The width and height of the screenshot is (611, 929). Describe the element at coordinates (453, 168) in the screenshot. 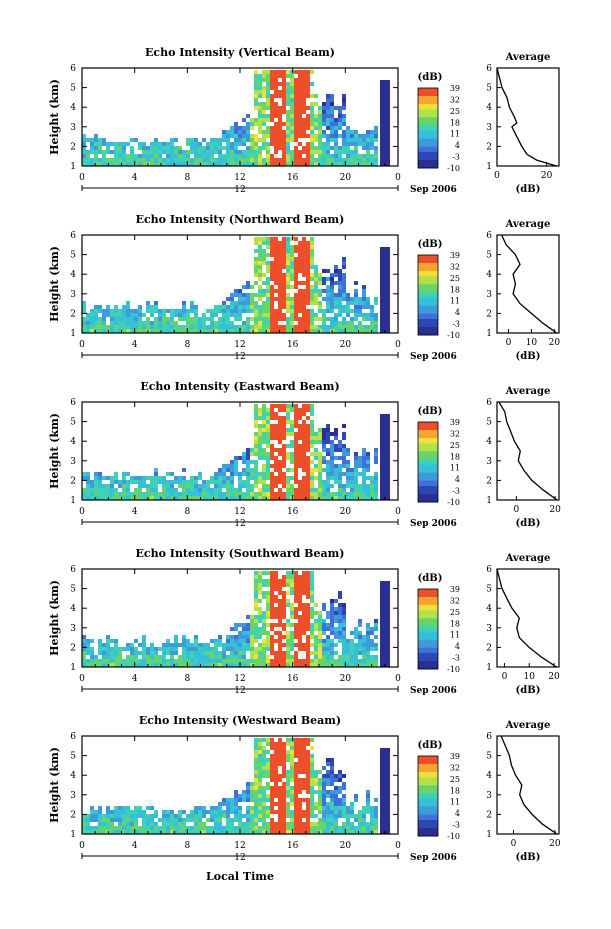

I see `colorbar-tick-label: -10` at that location.